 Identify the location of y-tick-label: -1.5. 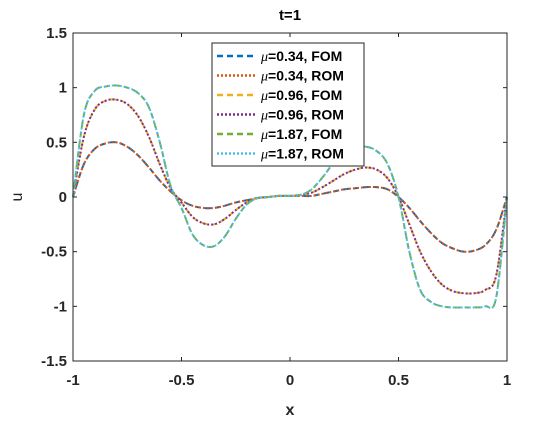
(54, 361).